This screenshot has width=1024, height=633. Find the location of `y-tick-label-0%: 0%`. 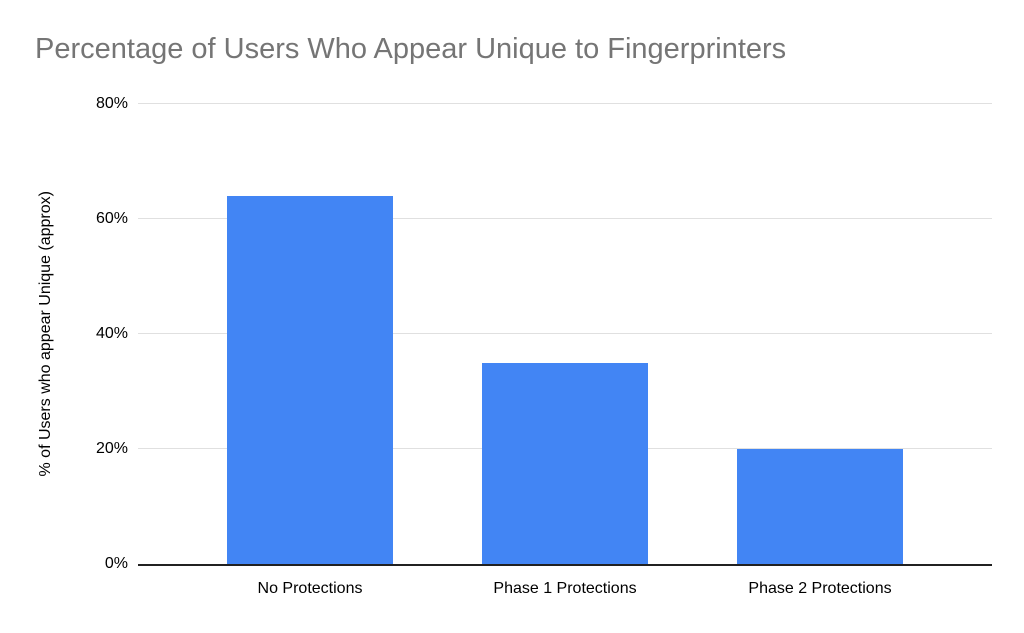

y-tick-label-0%: 0% is located at coordinates (116, 563).